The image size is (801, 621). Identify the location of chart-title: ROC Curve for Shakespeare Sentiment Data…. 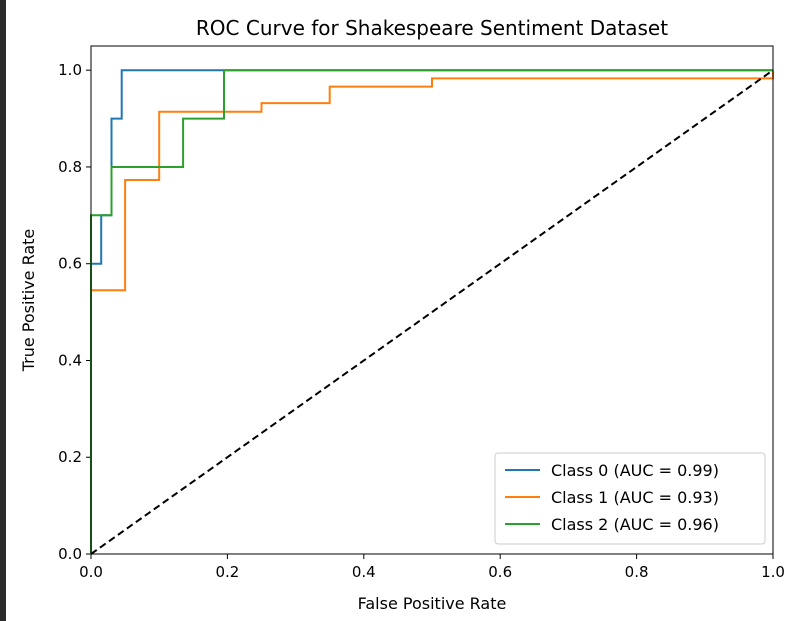
(432, 28).